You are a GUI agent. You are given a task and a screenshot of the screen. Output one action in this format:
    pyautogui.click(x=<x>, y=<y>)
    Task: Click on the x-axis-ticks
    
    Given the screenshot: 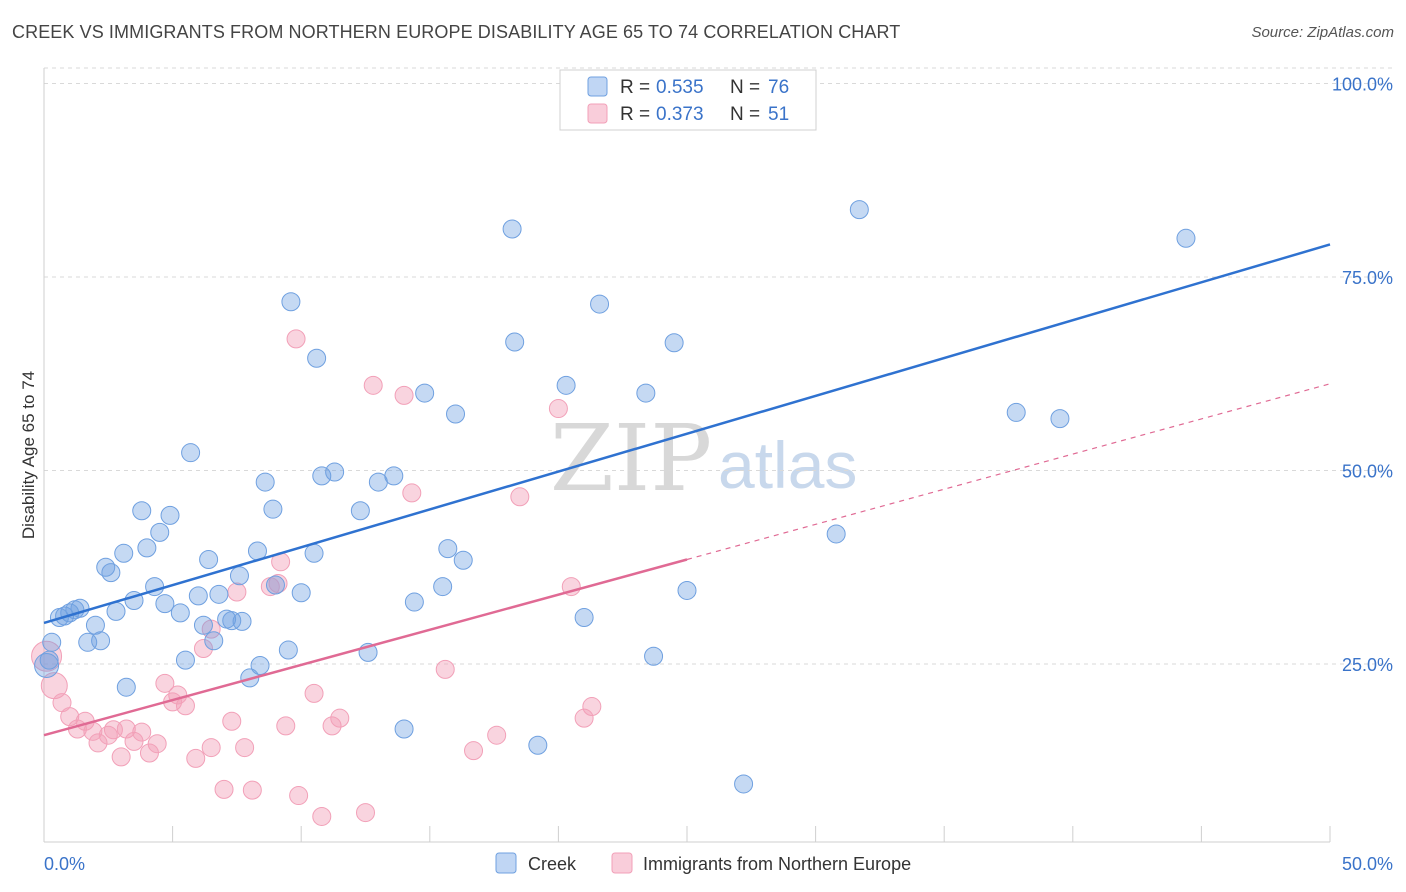 What is the action you would take?
    pyautogui.click(x=687, y=834)
    